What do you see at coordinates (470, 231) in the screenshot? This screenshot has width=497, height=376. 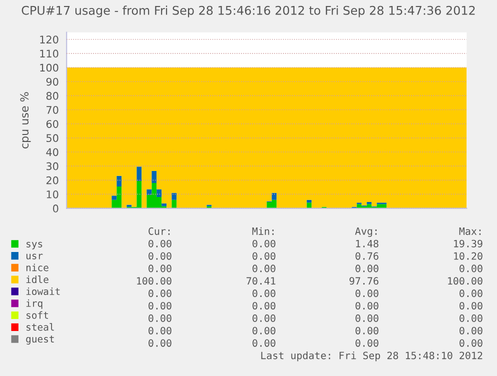 I see `text: Max:` at bounding box center [470, 231].